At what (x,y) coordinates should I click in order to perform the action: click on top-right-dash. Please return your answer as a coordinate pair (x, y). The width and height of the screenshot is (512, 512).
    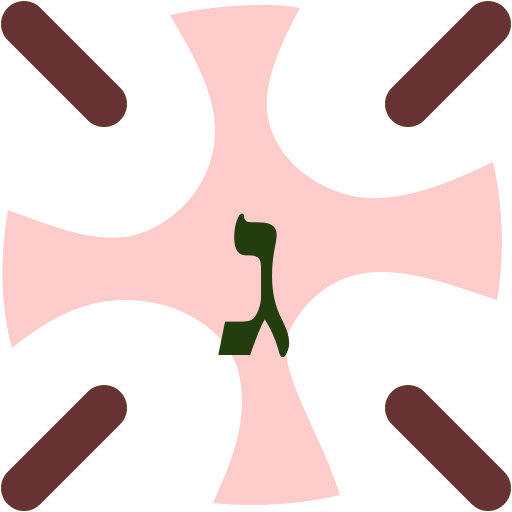
    Looking at the image, I should click on (448, 64).